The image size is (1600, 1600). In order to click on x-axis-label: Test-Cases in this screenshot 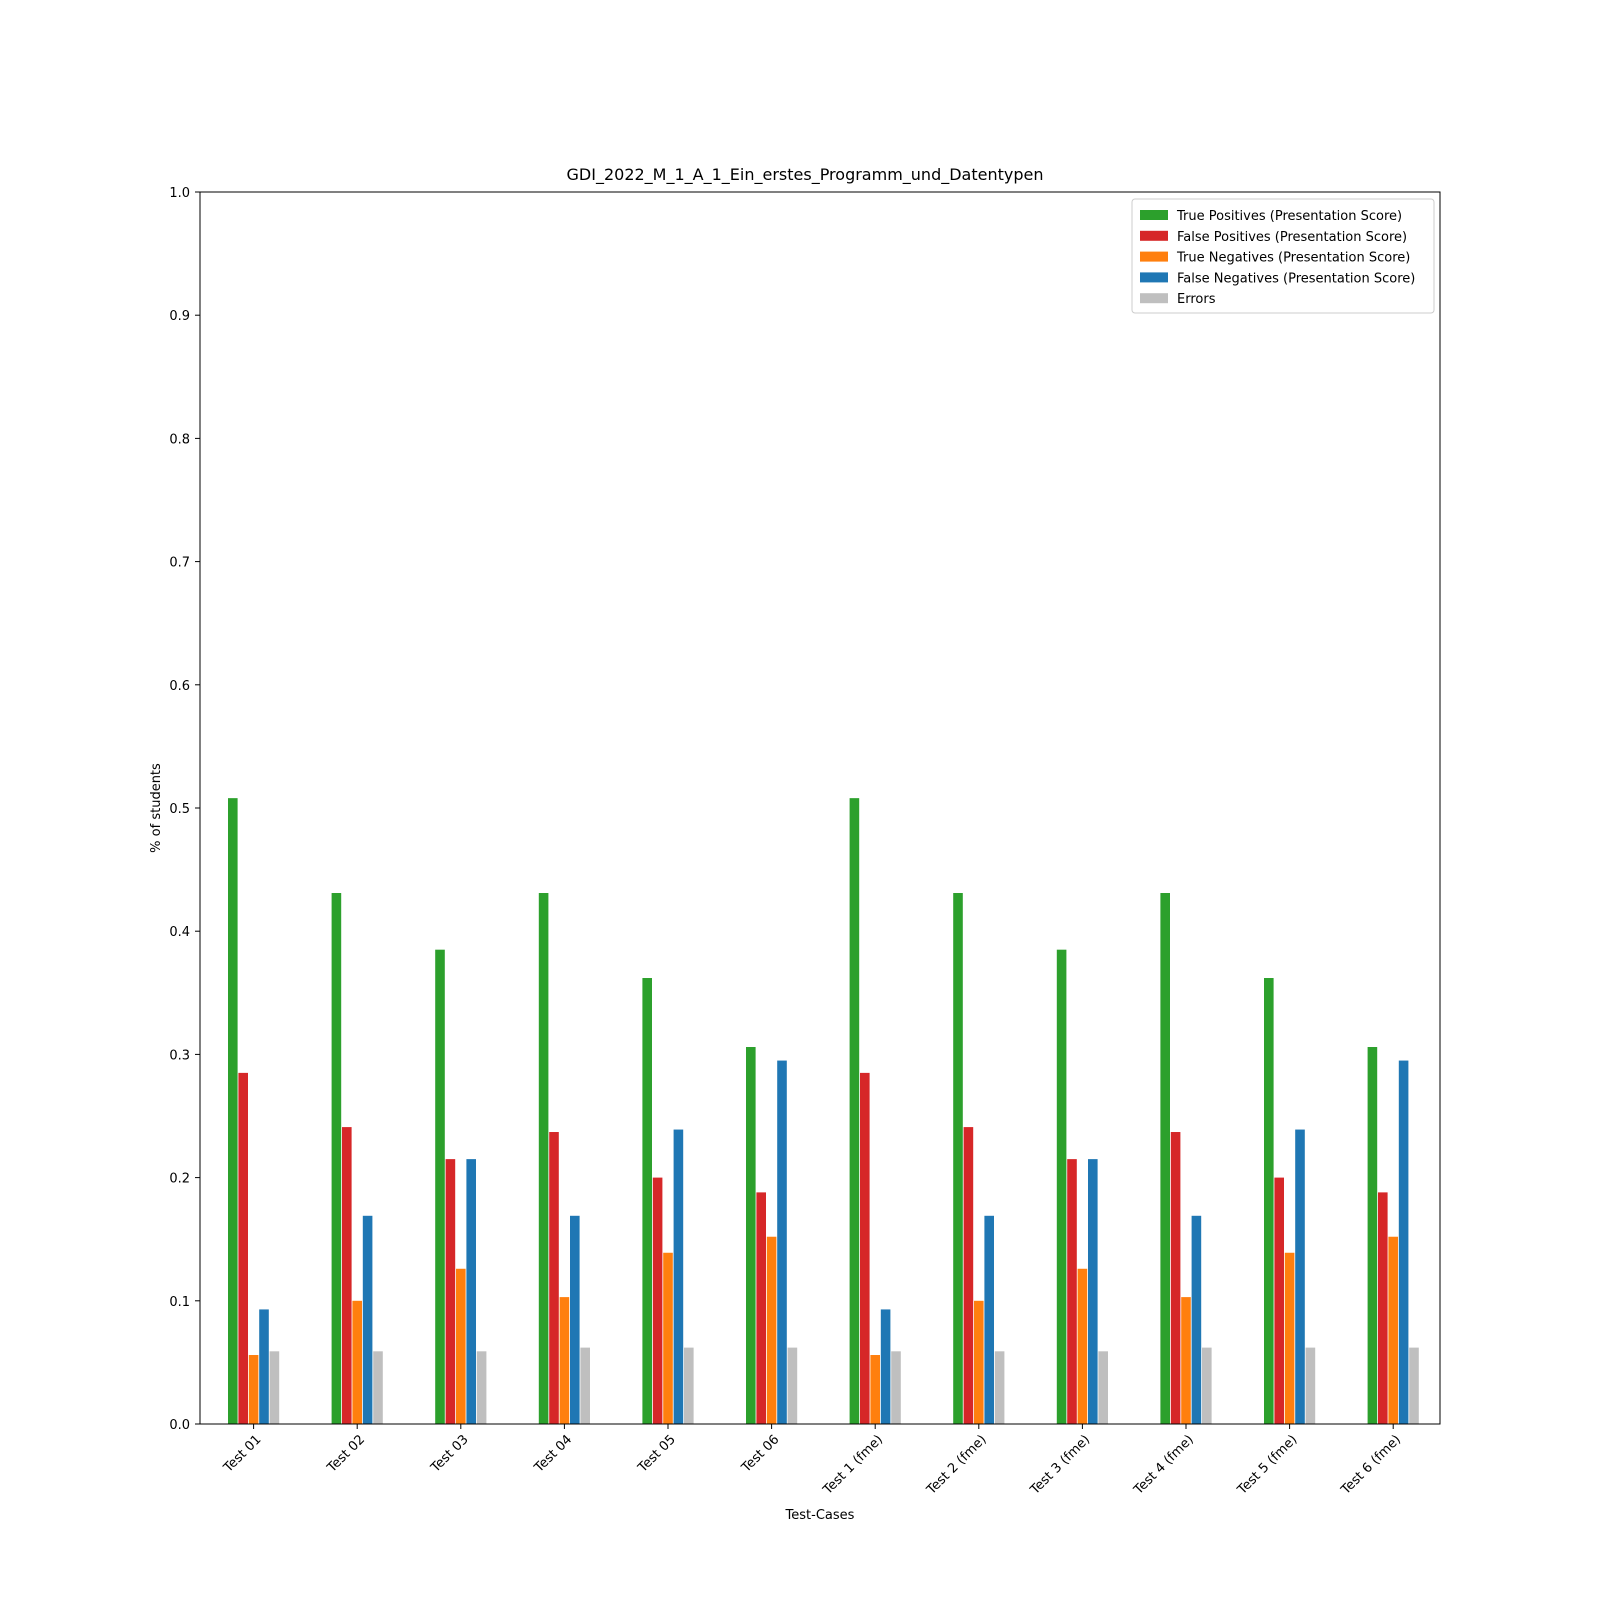, I will do `click(820, 1515)`.